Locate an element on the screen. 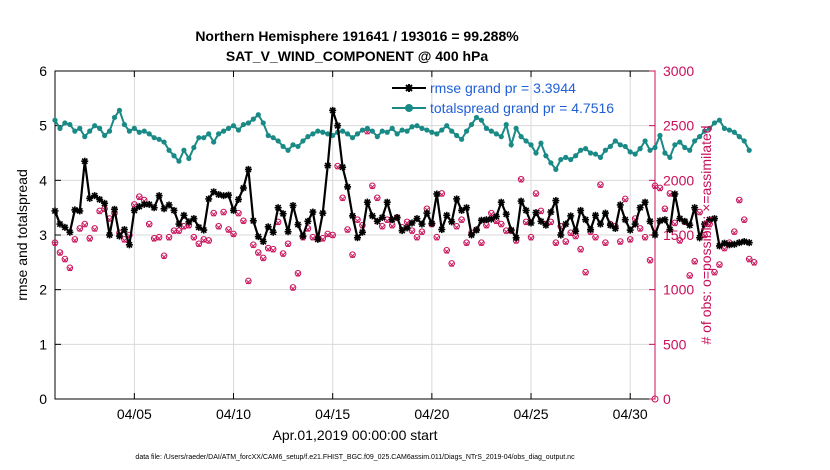 Image resolution: width=830 pixels, height=470 pixels. x-tick-label: 04/30 is located at coordinates (630, 414).